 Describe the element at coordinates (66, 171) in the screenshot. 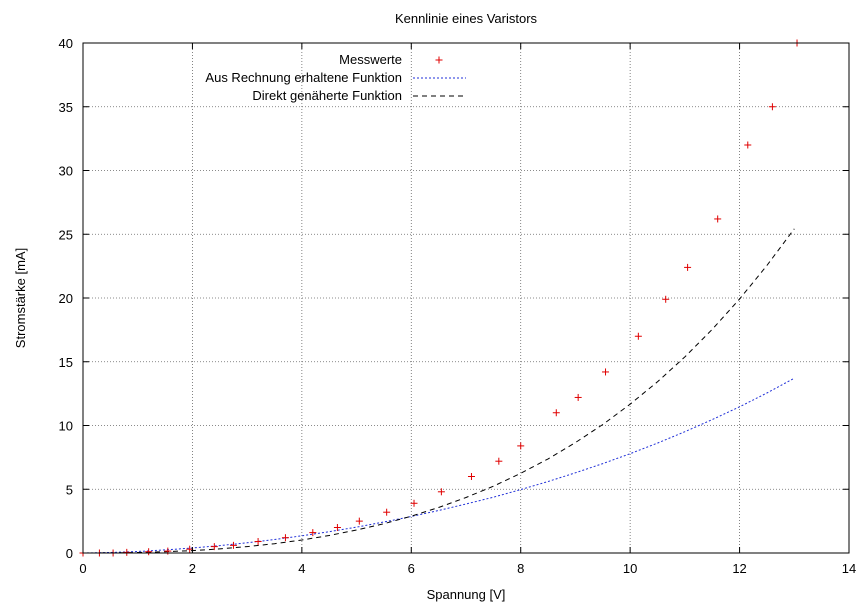

I see `y-tick-label: 30` at that location.